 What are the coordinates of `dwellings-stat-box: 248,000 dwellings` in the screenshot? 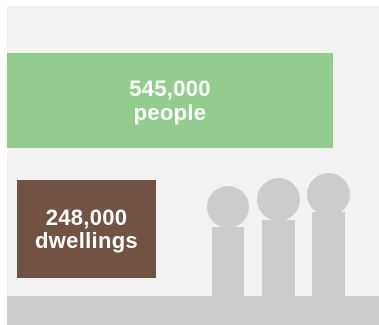 It's located at (86, 229).